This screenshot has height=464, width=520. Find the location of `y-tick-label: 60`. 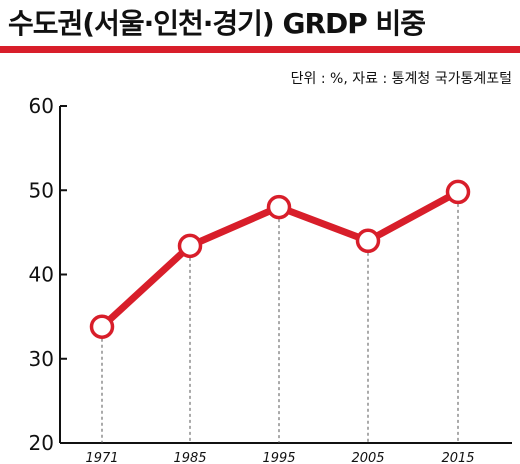

y-tick-label: 60 is located at coordinates (41, 106).